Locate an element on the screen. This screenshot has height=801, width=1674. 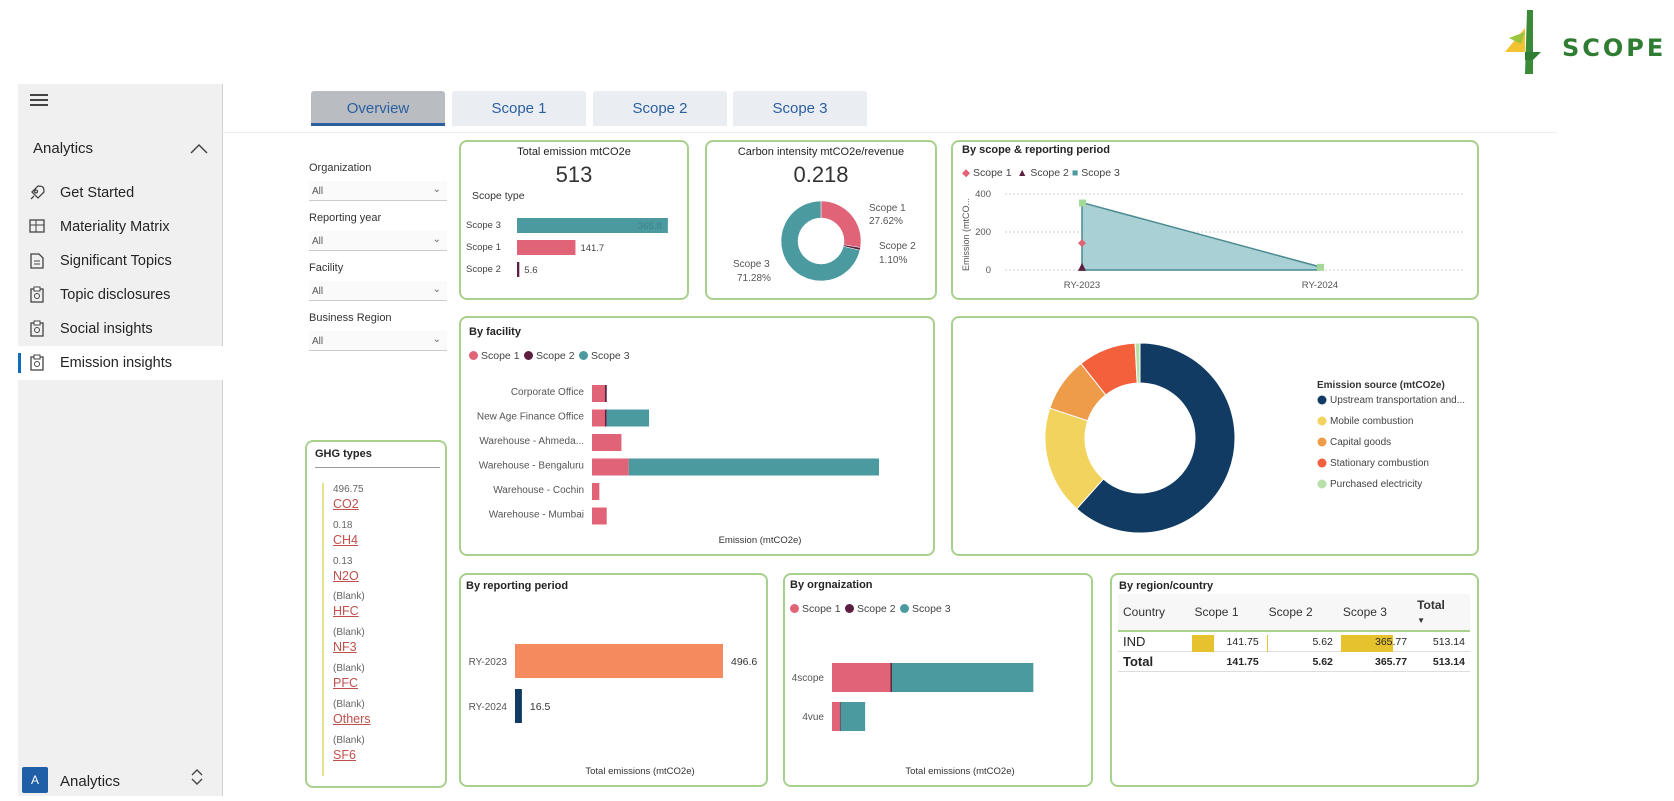
total-emission-value: 513 is located at coordinates (574, 174).